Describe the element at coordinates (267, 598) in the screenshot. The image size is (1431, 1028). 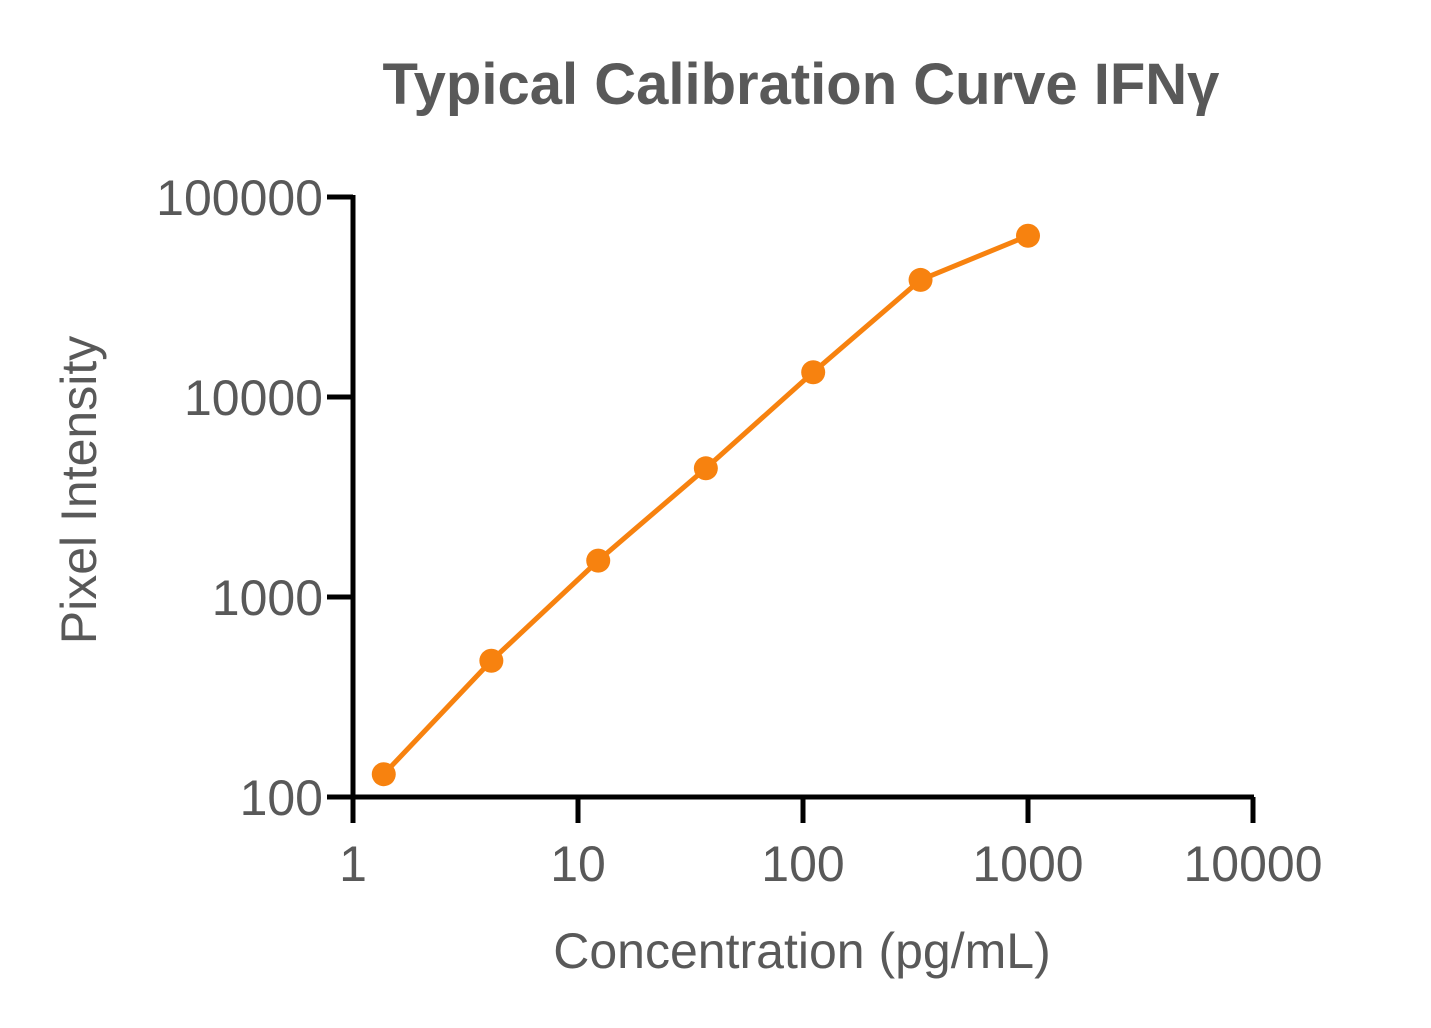
I see `y-tick-label: 1000` at that location.